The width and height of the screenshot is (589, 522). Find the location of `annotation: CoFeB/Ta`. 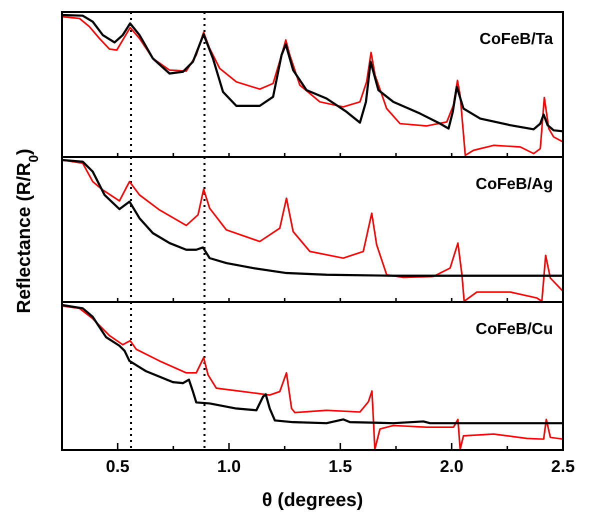

annotation: CoFeB/Ta is located at coordinates (517, 39).